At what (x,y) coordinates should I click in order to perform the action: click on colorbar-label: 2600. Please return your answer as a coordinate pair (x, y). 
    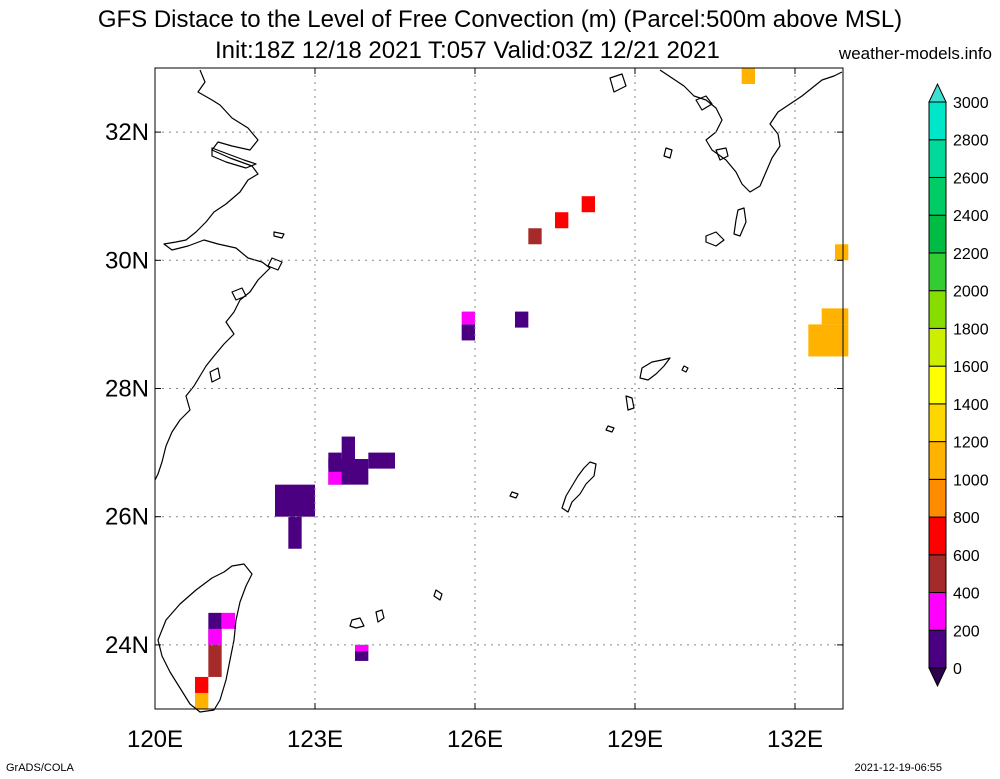
    Looking at the image, I should click on (971, 178).